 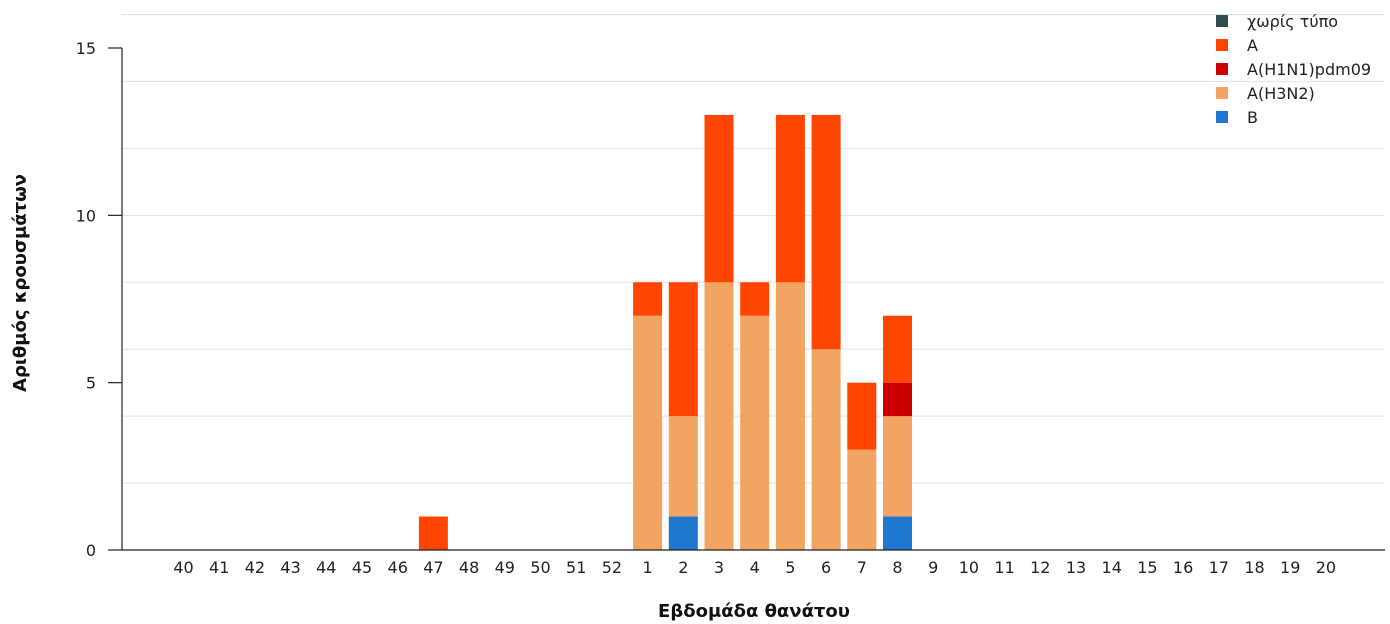 What do you see at coordinates (933, 567) in the screenshot?
I see `x-tick-label: 9` at bounding box center [933, 567].